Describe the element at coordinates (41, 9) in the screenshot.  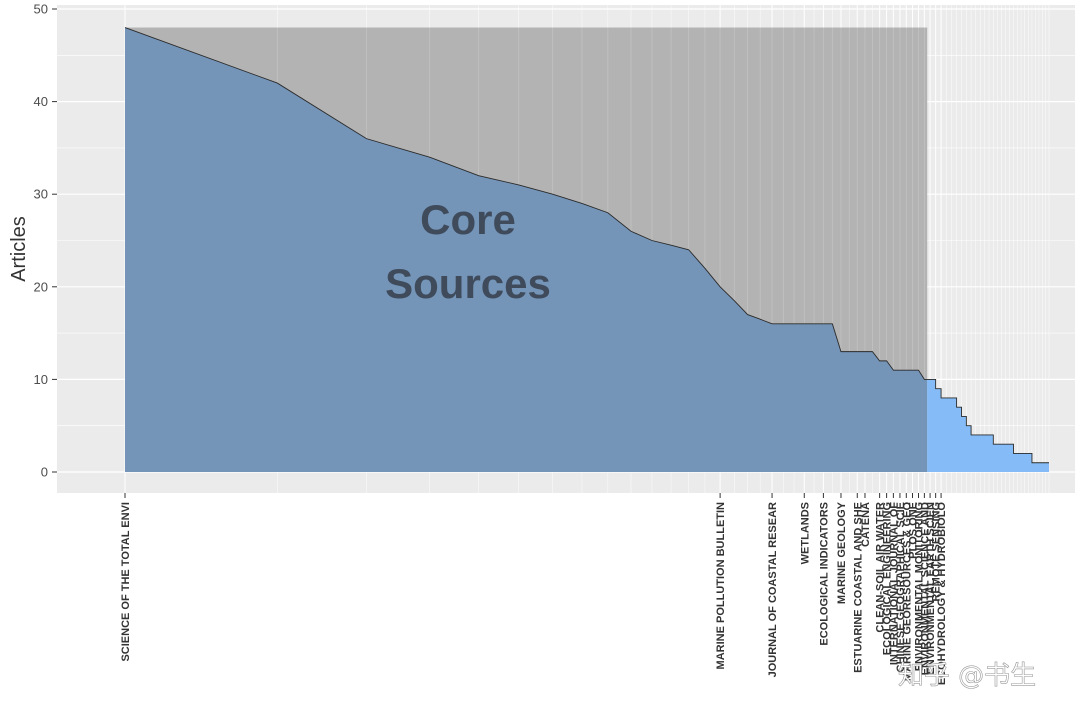
I see `y-tick-label: 50` at that location.